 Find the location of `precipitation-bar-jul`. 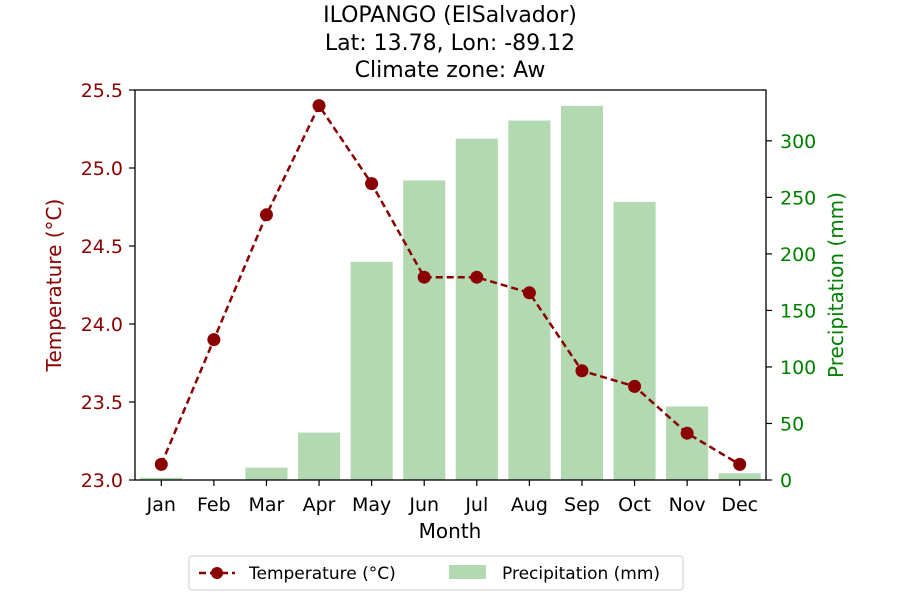

precipitation-bar-jul is located at coordinates (476, 309).